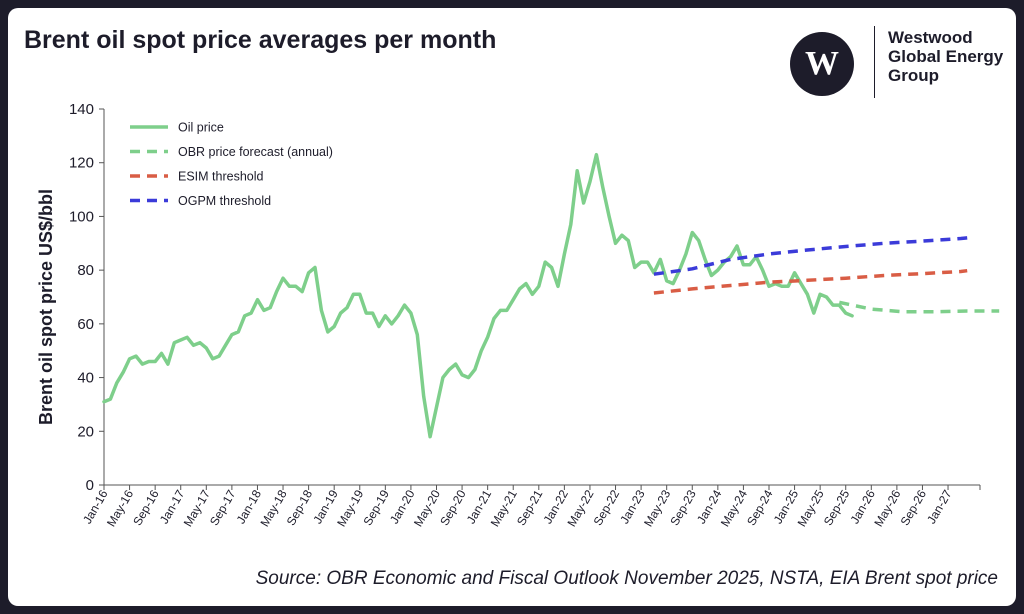 The width and height of the screenshot is (1024, 614). Describe the element at coordinates (90, 485) in the screenshot. I see `y-tick-label: 0` at that location.